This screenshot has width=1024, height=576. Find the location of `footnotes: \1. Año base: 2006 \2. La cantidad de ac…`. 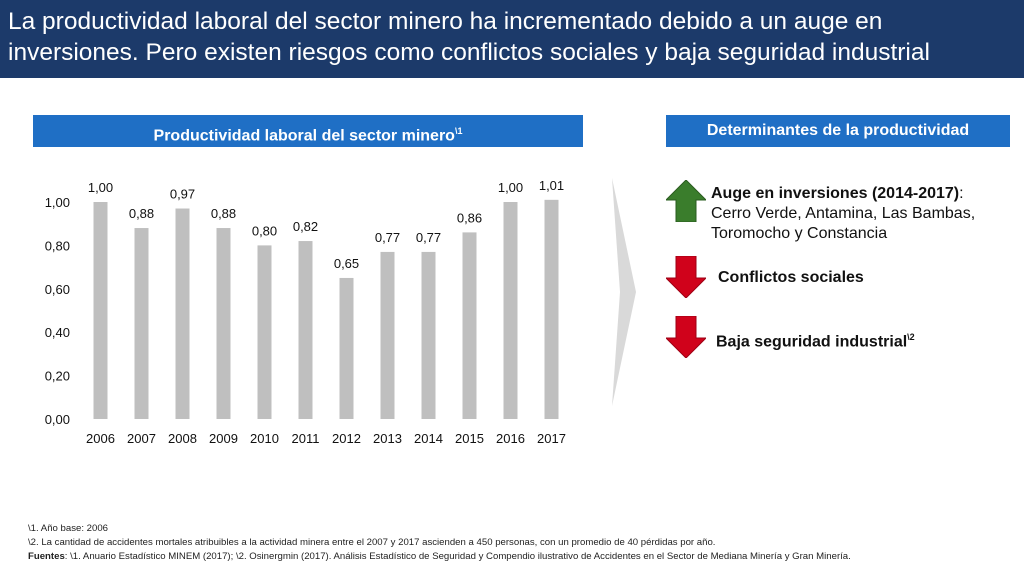

footnotes: \1. Año base: 2006 \2. La cantidad de ac… is located at coordinates (523, 543).